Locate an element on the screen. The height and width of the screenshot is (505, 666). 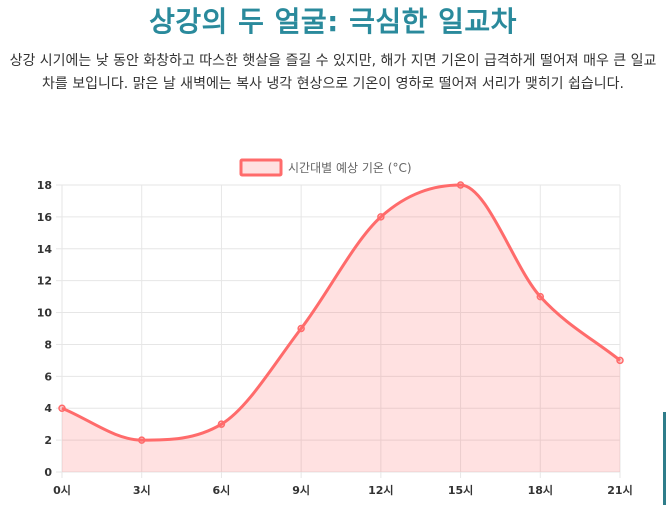
x-tick-label: 15시 is located at coordinates (460, 490).